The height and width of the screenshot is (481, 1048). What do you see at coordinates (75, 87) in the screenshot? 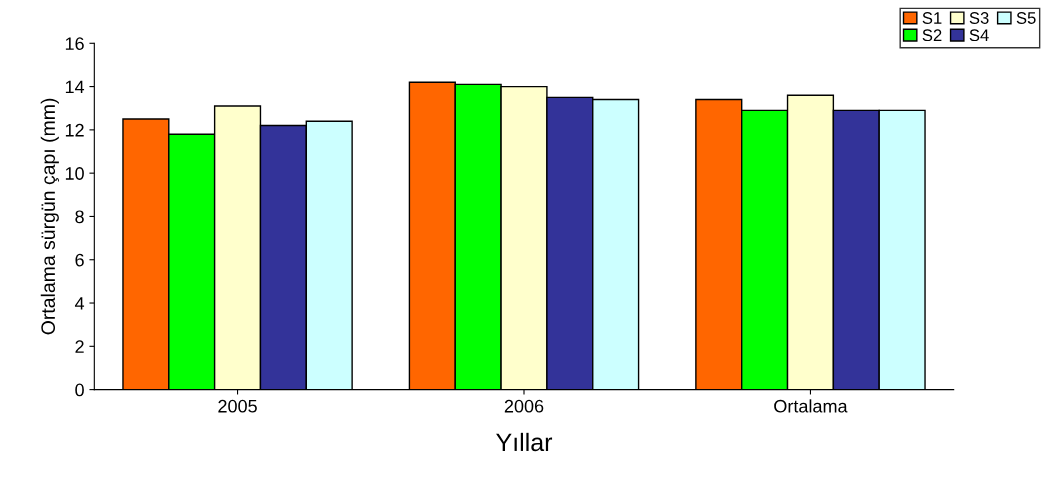
I see `y-tick-label: 14` at bounding box center [75, 87].